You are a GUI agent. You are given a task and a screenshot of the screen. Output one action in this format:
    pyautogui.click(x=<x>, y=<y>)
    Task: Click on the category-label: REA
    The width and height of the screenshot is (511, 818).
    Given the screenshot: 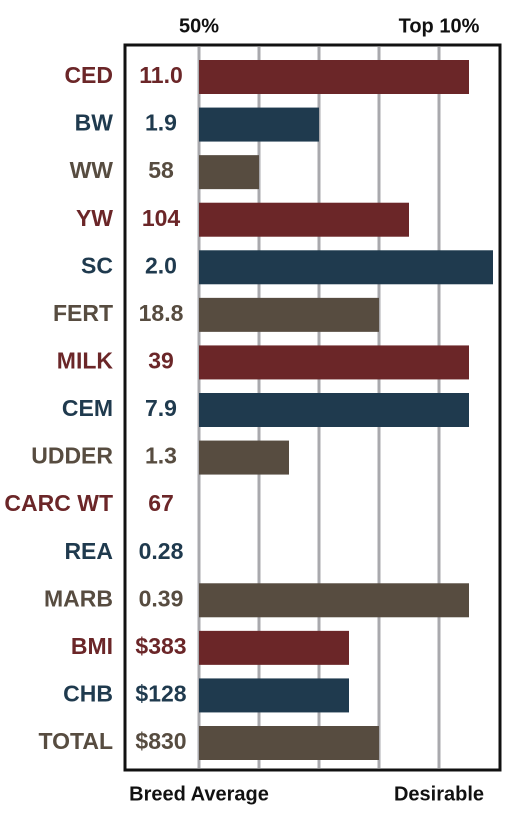 What is the action you would take?
    pyautogui.click(x=88, y=551)
    